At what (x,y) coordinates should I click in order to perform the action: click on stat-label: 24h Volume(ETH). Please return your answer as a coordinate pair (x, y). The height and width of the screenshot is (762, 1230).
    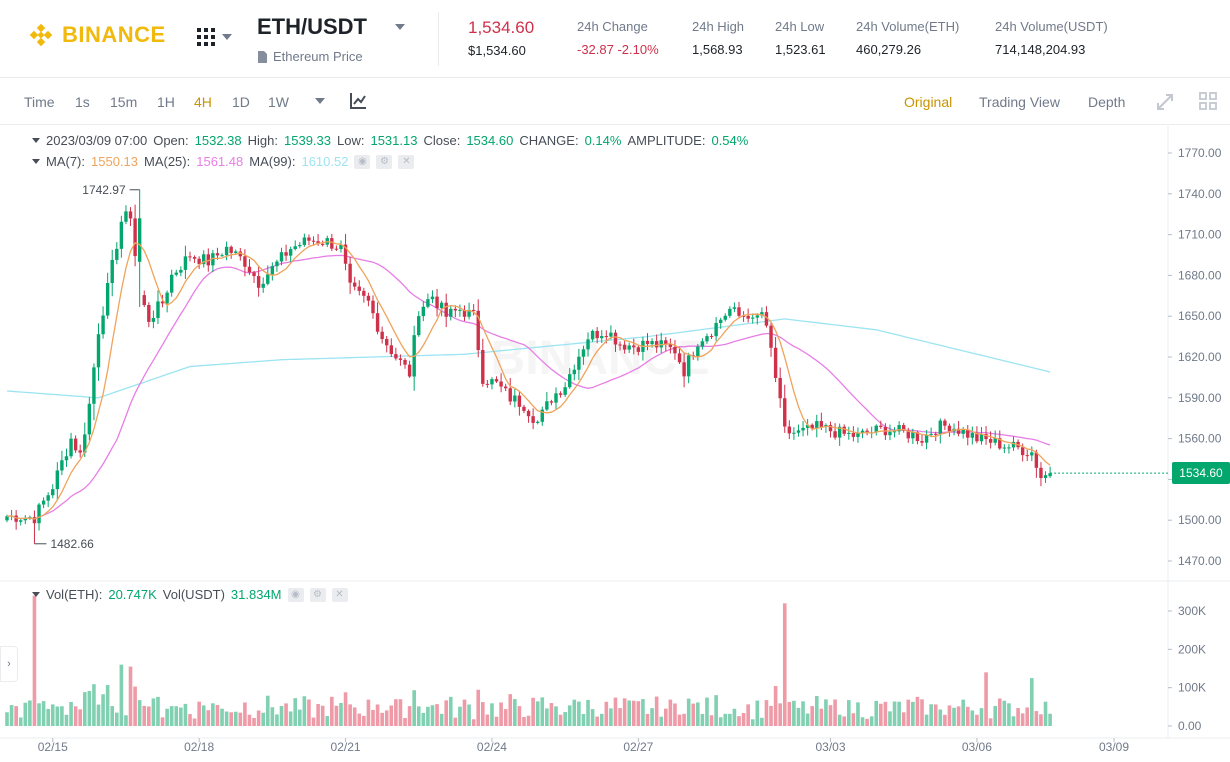
    Looking at the image, I should click on (908, 26).